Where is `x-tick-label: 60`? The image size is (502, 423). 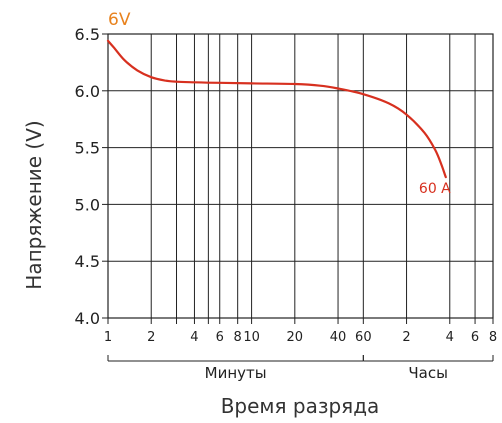 x-tick-label: 60 is located at coordinates (363, 337).